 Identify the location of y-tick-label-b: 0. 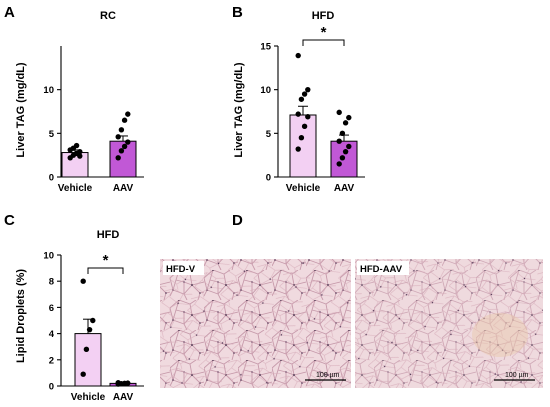
(268, 178).